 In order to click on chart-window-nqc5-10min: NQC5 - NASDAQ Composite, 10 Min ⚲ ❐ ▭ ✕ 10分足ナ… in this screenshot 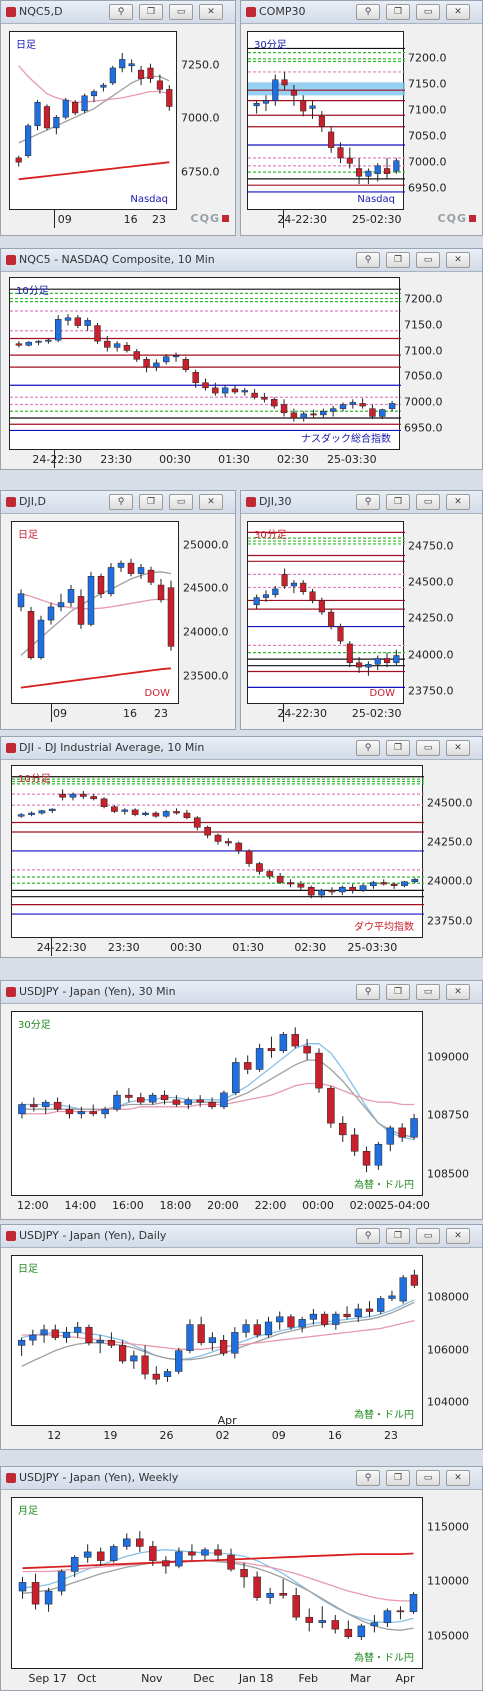, I will do `click(241, 359)`.